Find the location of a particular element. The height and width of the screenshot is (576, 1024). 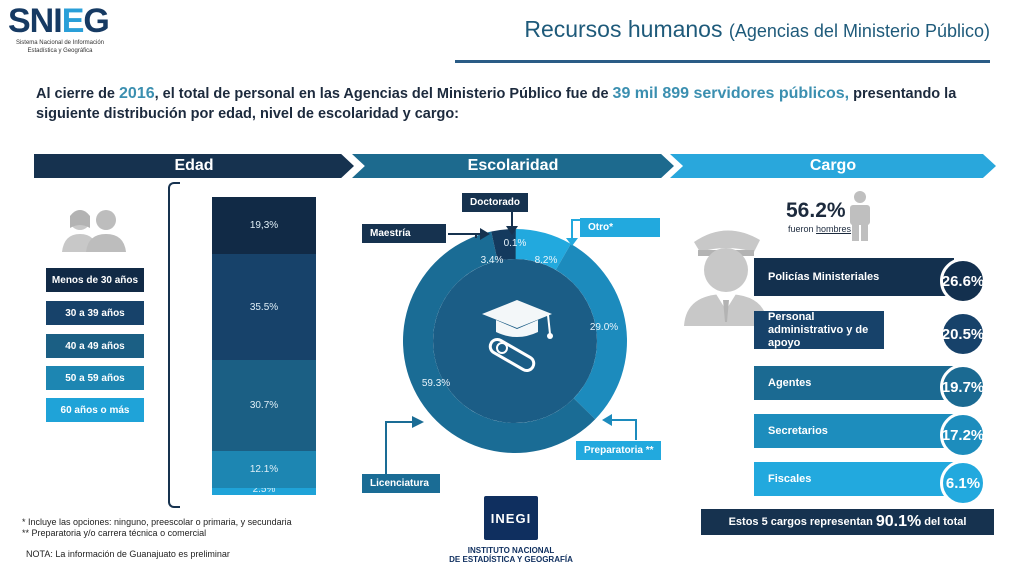

escolaridad-donut: 0.1% 8.2% 29.0% 59.3% 3.4% is located at coordinates (515, 341).